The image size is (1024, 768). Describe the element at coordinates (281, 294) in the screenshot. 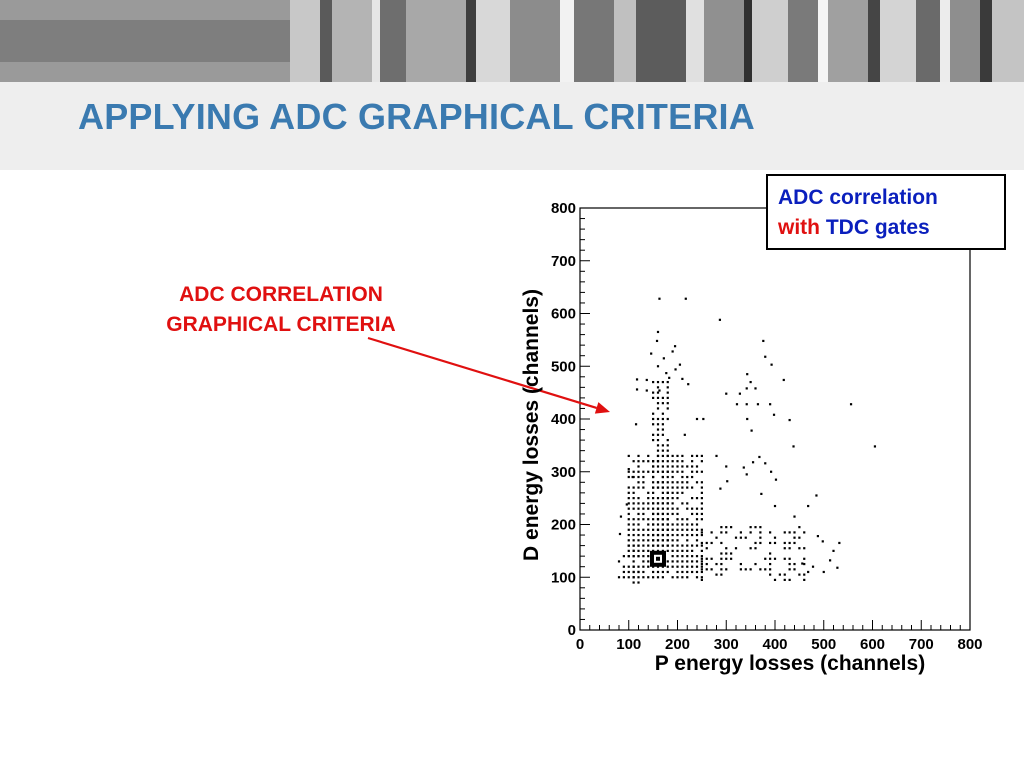

I see `annotation-line-1: ADC CORRELATION` at that location.